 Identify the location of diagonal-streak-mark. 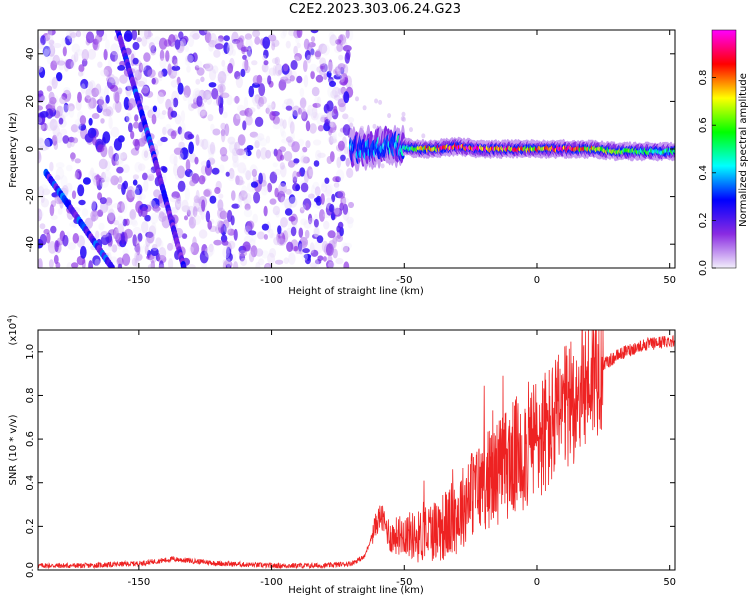
(184, 266).